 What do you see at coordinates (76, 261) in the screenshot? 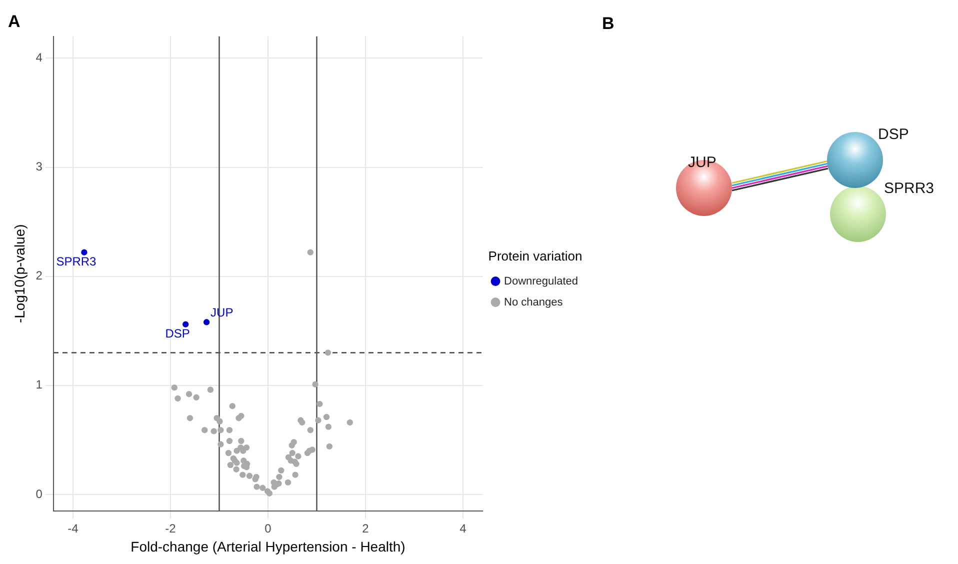
I see `annotation: SPRR3` at bounding box center [76, 261].